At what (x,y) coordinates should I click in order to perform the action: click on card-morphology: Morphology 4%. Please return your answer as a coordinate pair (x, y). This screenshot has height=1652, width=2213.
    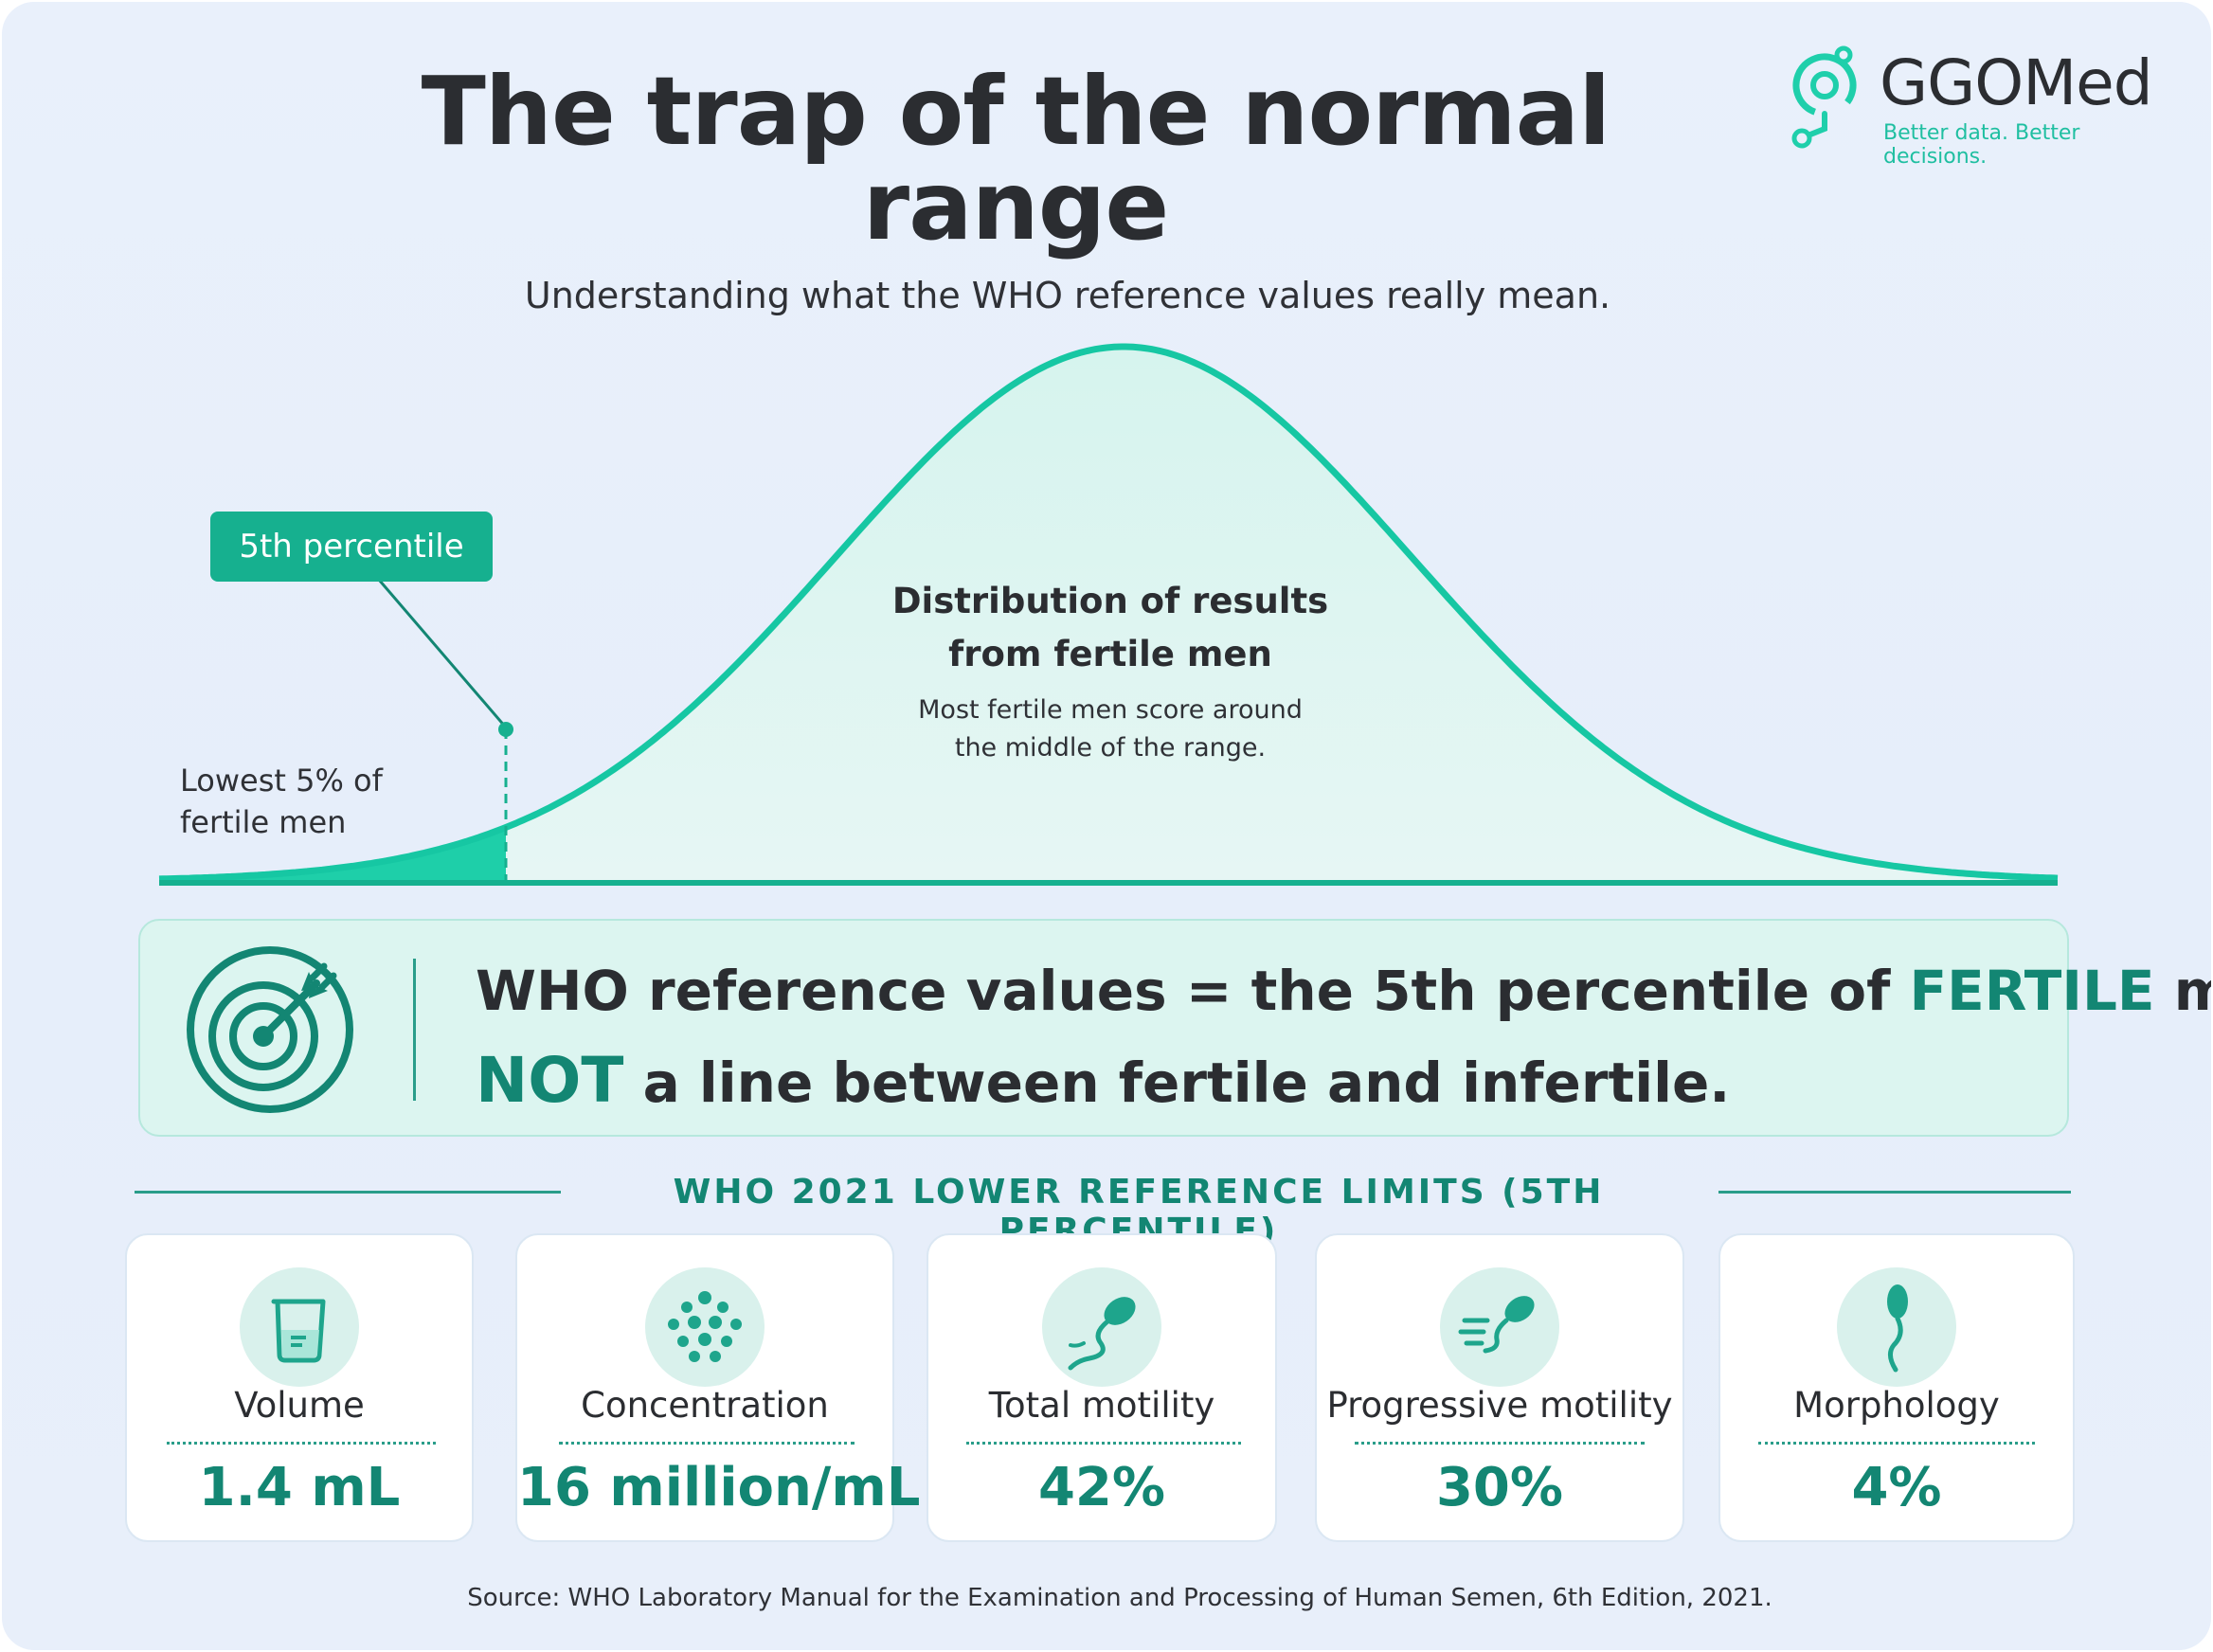
    Looking at the image, I should click on (1896, 1387).